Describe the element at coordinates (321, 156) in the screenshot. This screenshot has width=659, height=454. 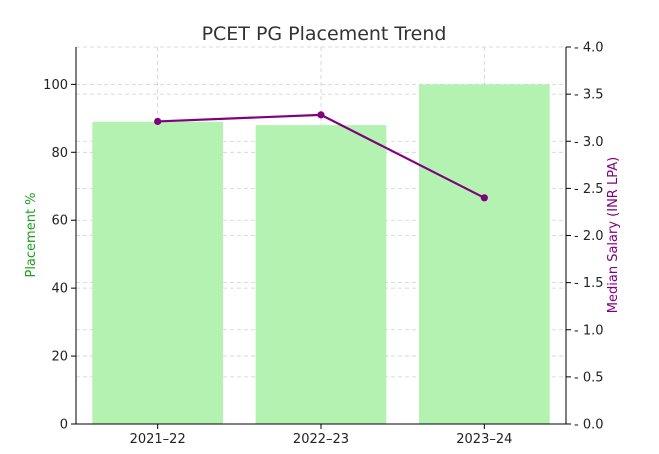
I see `salary-line` at that location.